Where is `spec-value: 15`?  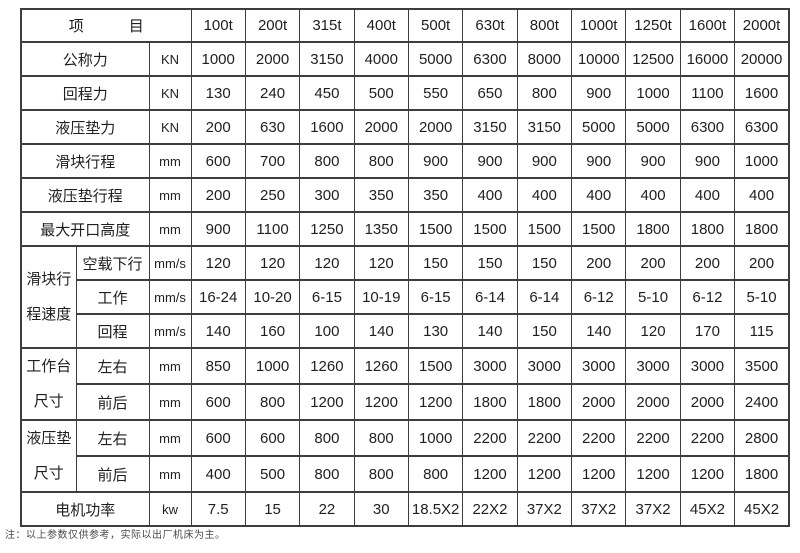 spec-value: 15 is located at coordinates (272, 509).